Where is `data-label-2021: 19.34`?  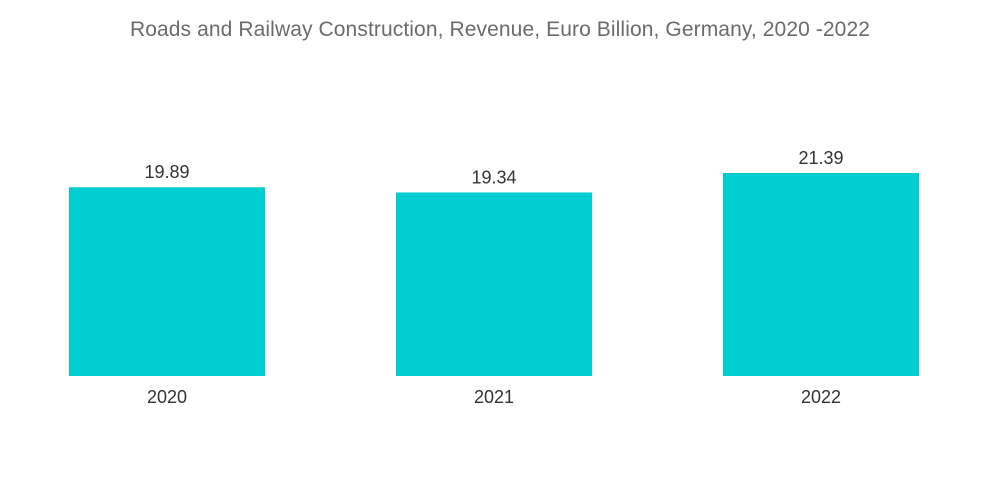 data-label-2021: 19.34 is located at coordinates (493, 177).